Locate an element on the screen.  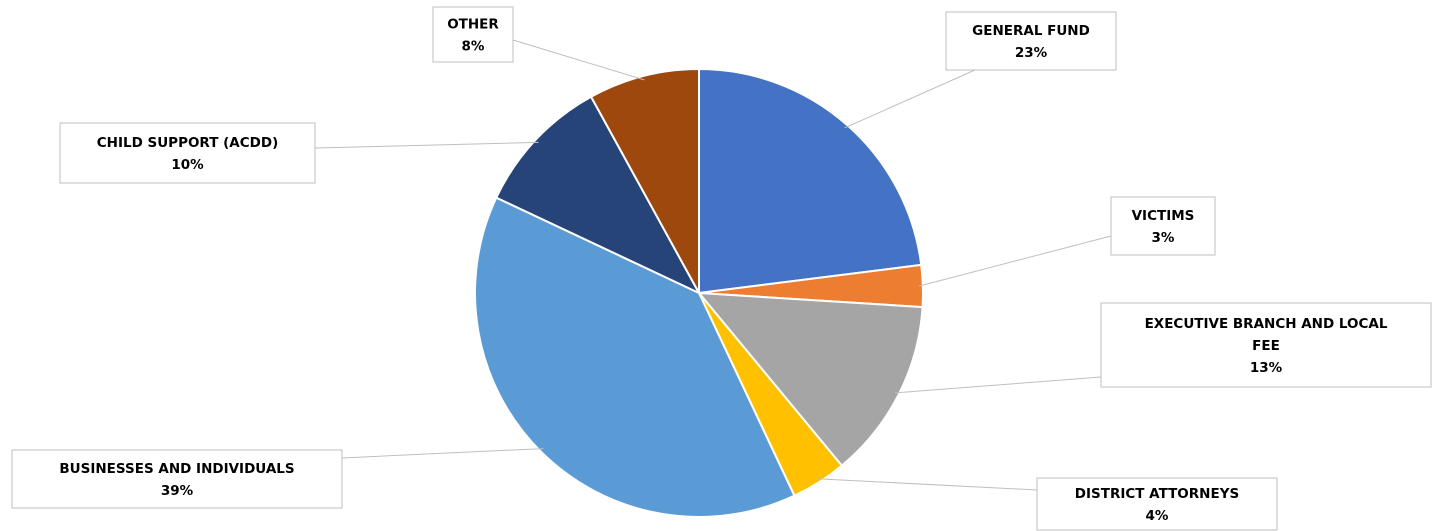
slice-label-name-3-0: DISTRICT ATTORNEYS is located at coordinates (1157, 494).